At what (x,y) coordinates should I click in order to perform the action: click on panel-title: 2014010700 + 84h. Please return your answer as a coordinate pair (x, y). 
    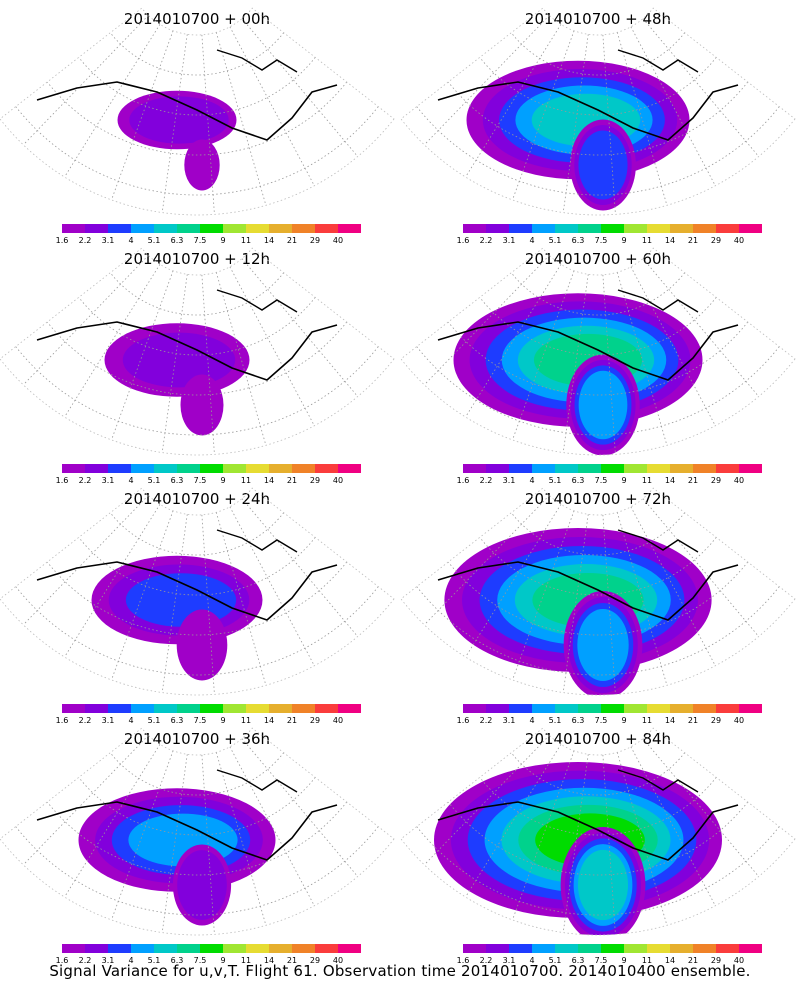
    Looking at the image, I should click on (598, 739).